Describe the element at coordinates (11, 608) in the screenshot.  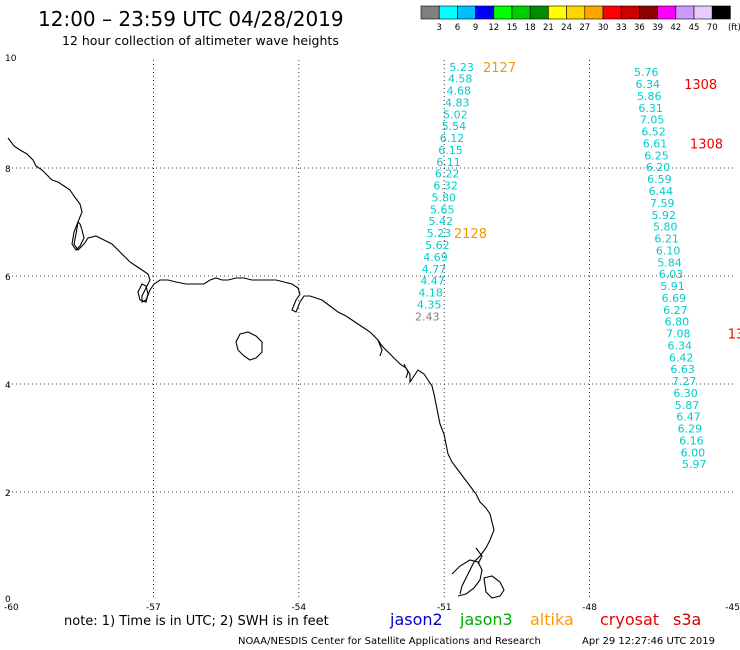
I see `x-tick-label: -60` at that location.